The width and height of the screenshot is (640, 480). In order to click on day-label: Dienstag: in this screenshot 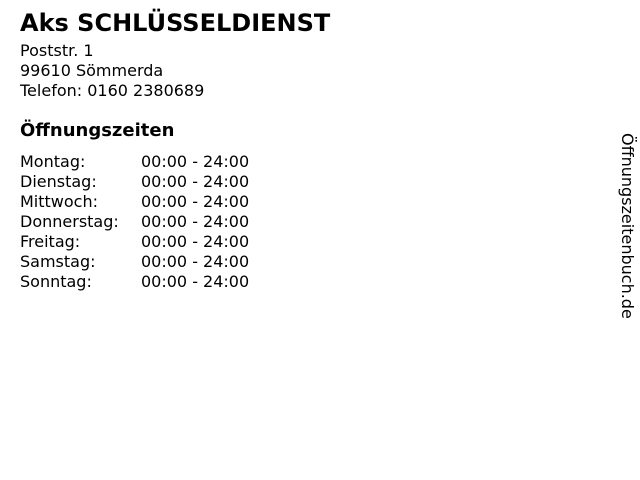, I will do `click(58, 181)`.